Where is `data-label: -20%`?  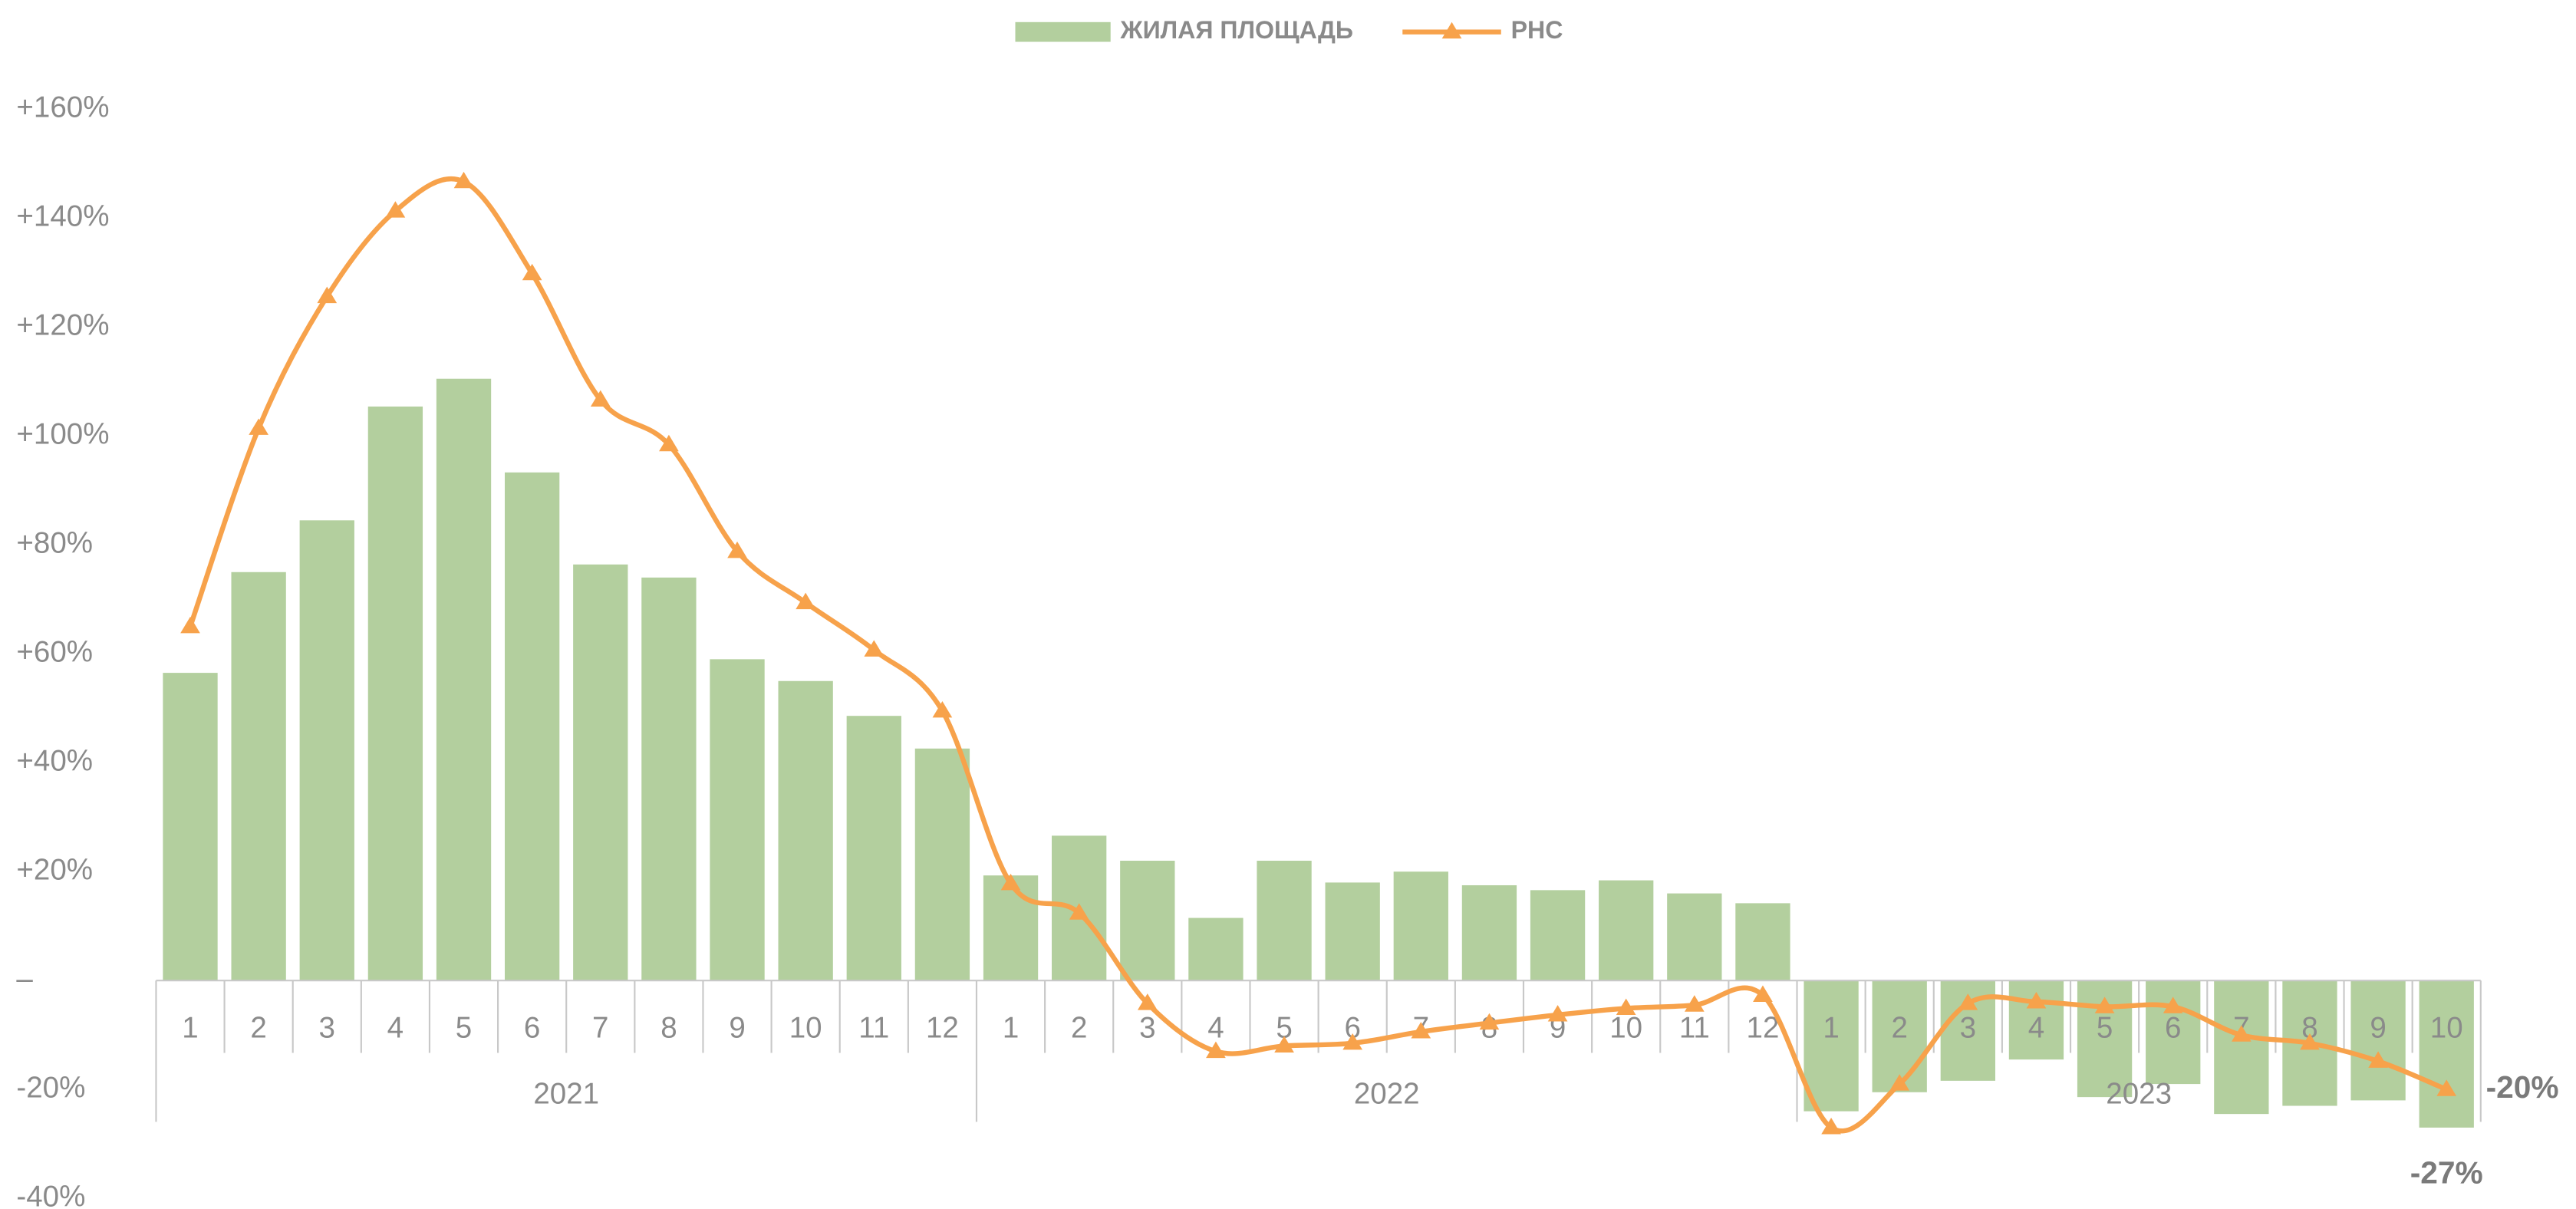
data-label: -20% is located at coordinates (2522, 1087).